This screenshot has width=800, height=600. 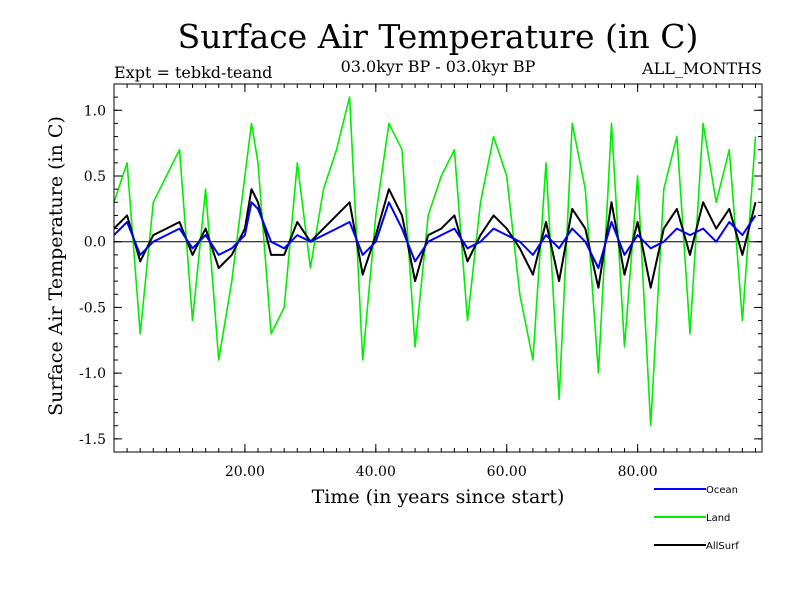 What do you see at coordinates (696, 518) in the screenshot?
I see `legend: Ocean Land AllSurf` at bounding box center [696, 518].